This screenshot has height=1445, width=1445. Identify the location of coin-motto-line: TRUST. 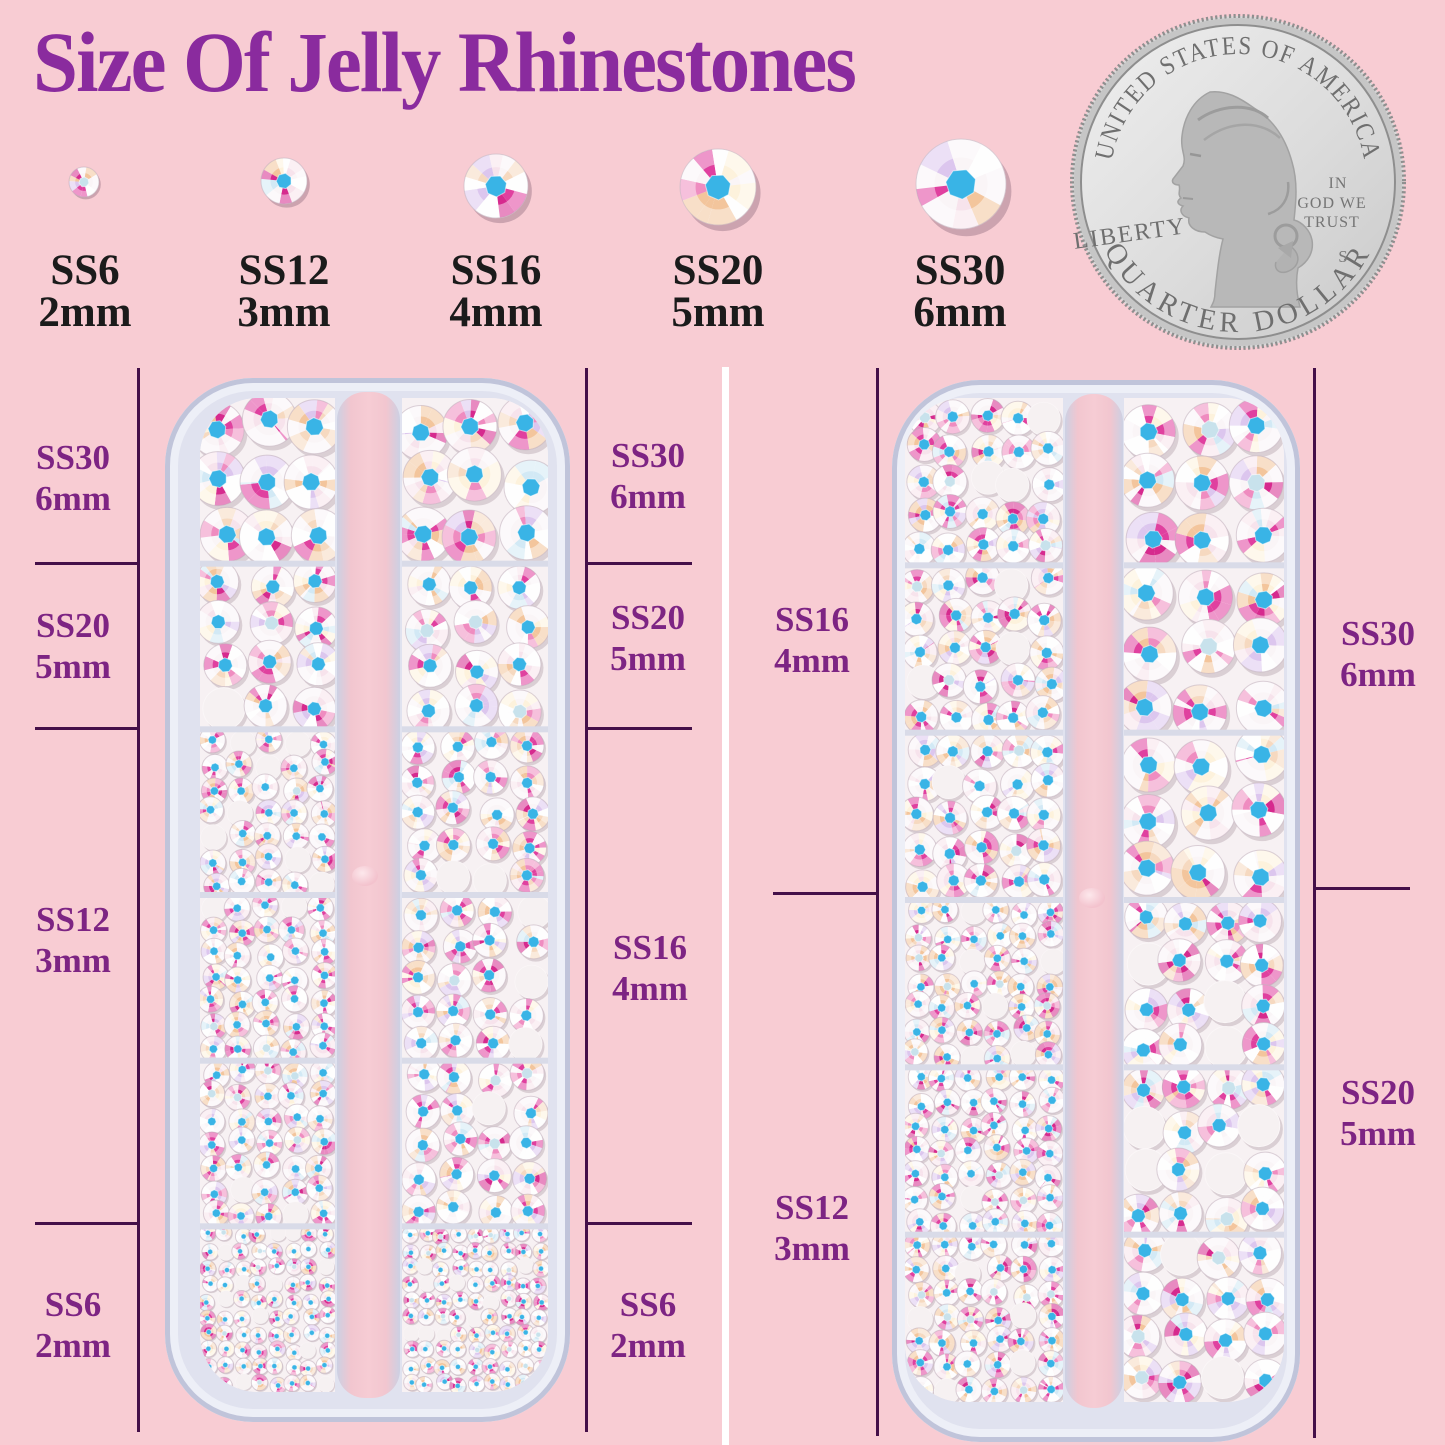
(1332, 222).